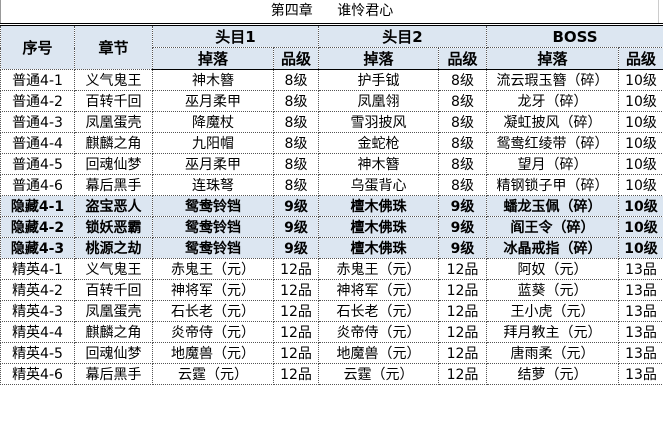  Describe the element at coordinates (378, 311) in the screenshot. I see `cell-boss2-drop: 石长老（元）` at that location.